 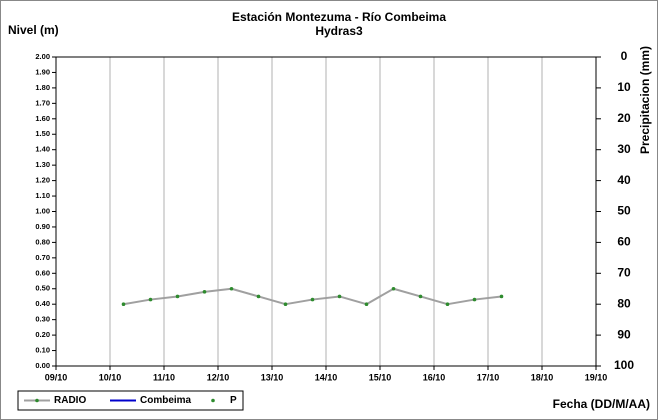 What do you see at coordinates (42, 149) in the screenshot?
I see `y-tick-label: 1.40` at bounding box center [42, 149].